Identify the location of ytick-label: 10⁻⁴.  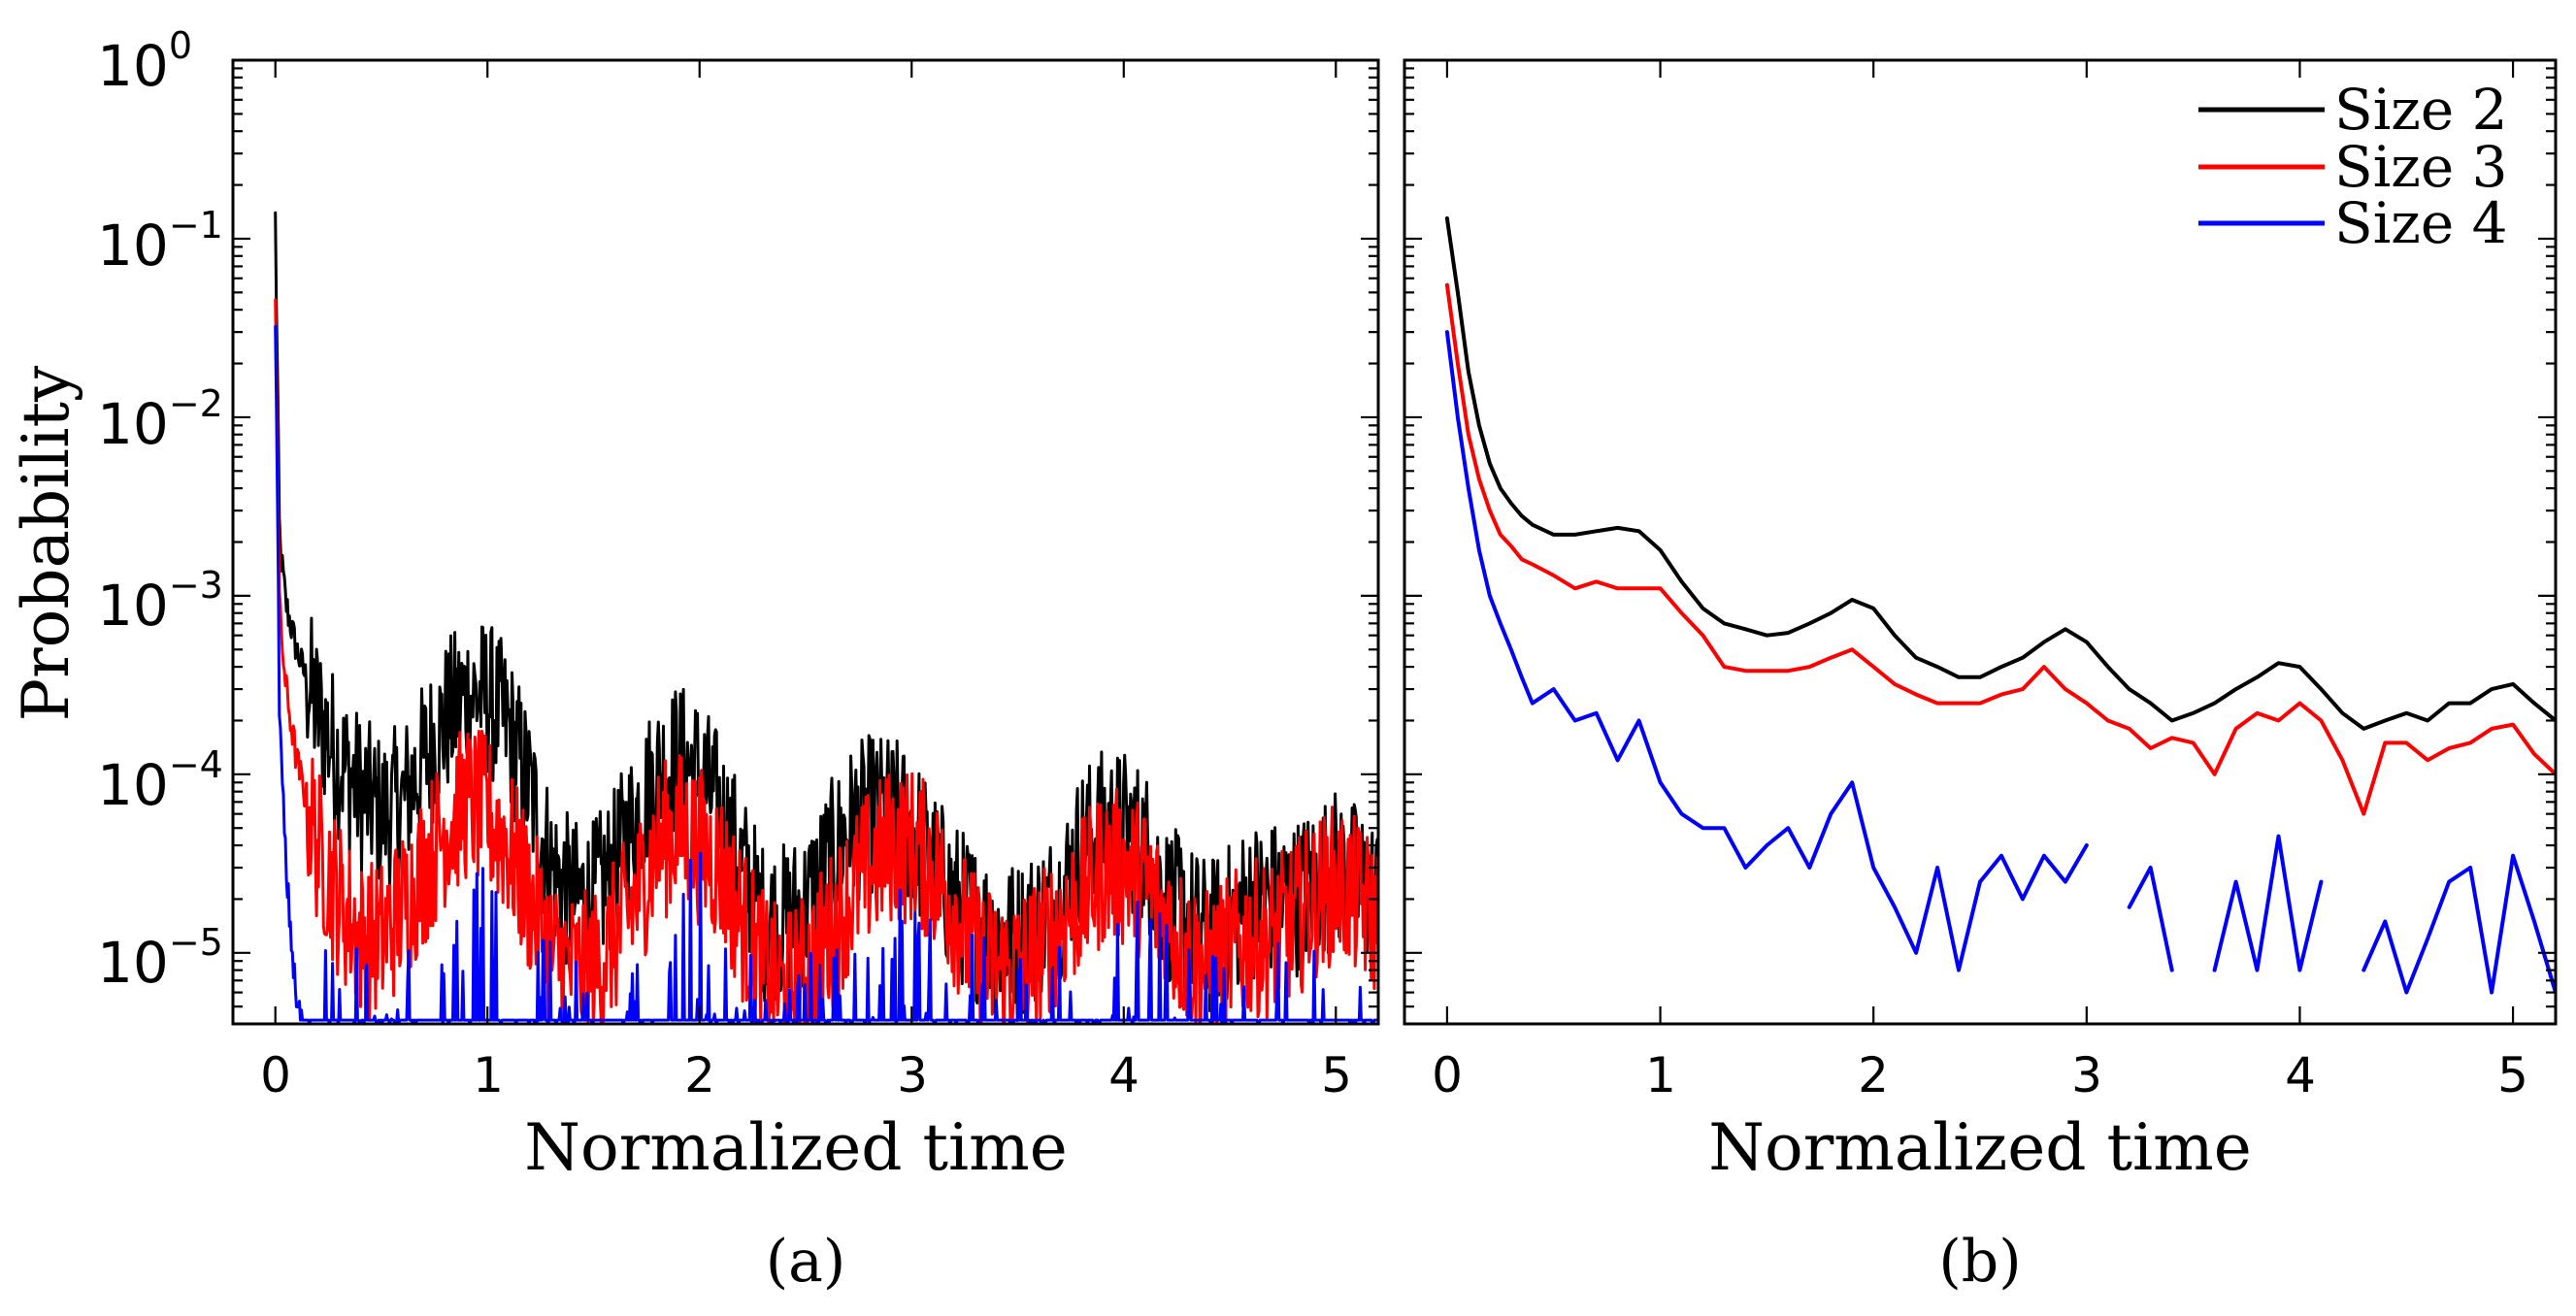
(160, 780).